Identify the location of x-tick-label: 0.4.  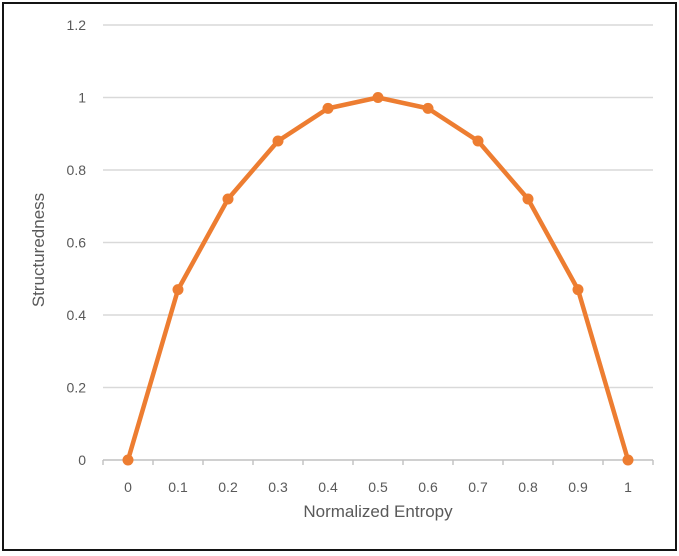
(328, 487).